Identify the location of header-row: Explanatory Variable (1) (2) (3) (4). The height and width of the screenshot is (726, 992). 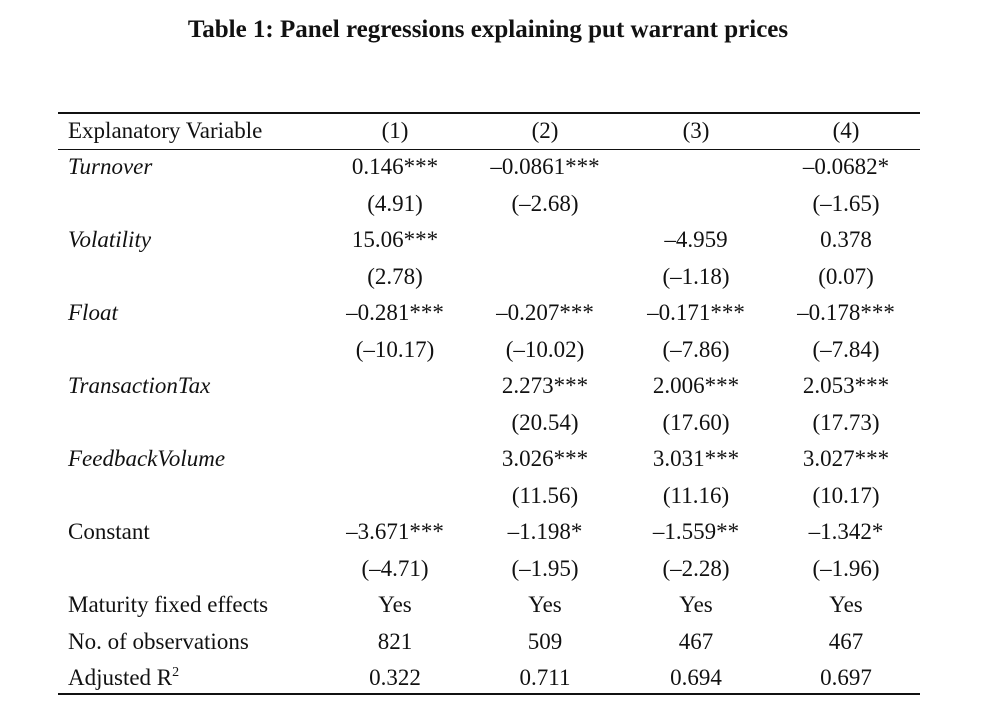
(489, 131).